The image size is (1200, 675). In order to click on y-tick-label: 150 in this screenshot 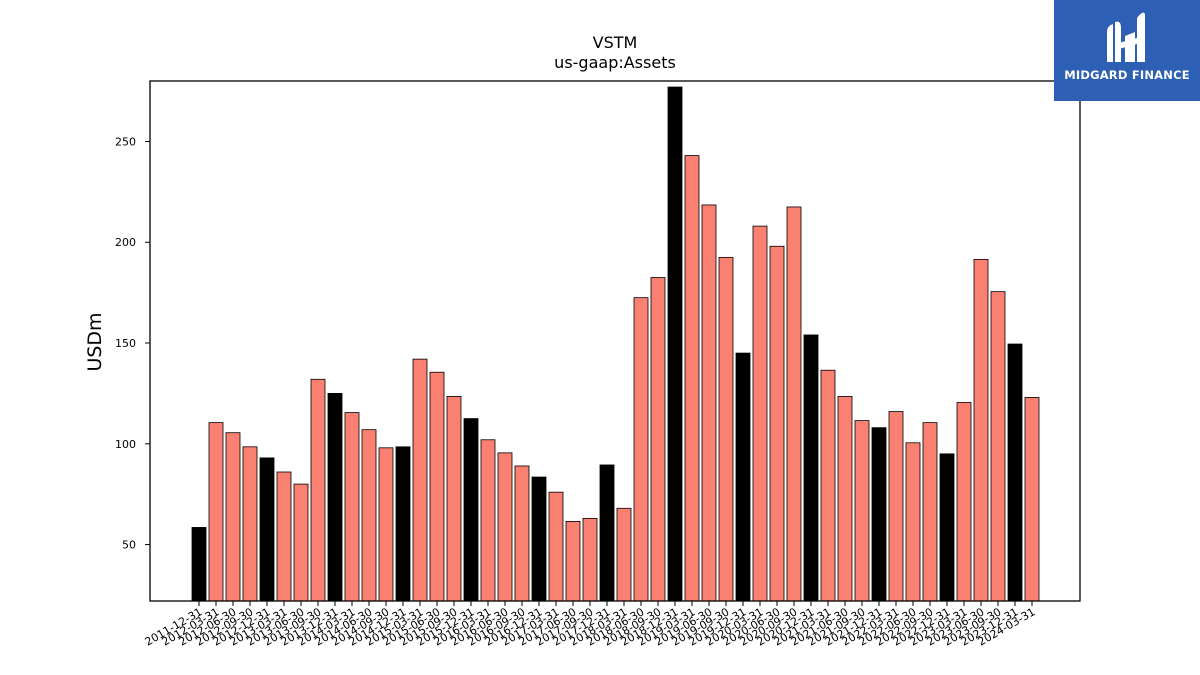, I will do `click(125, 343)`.